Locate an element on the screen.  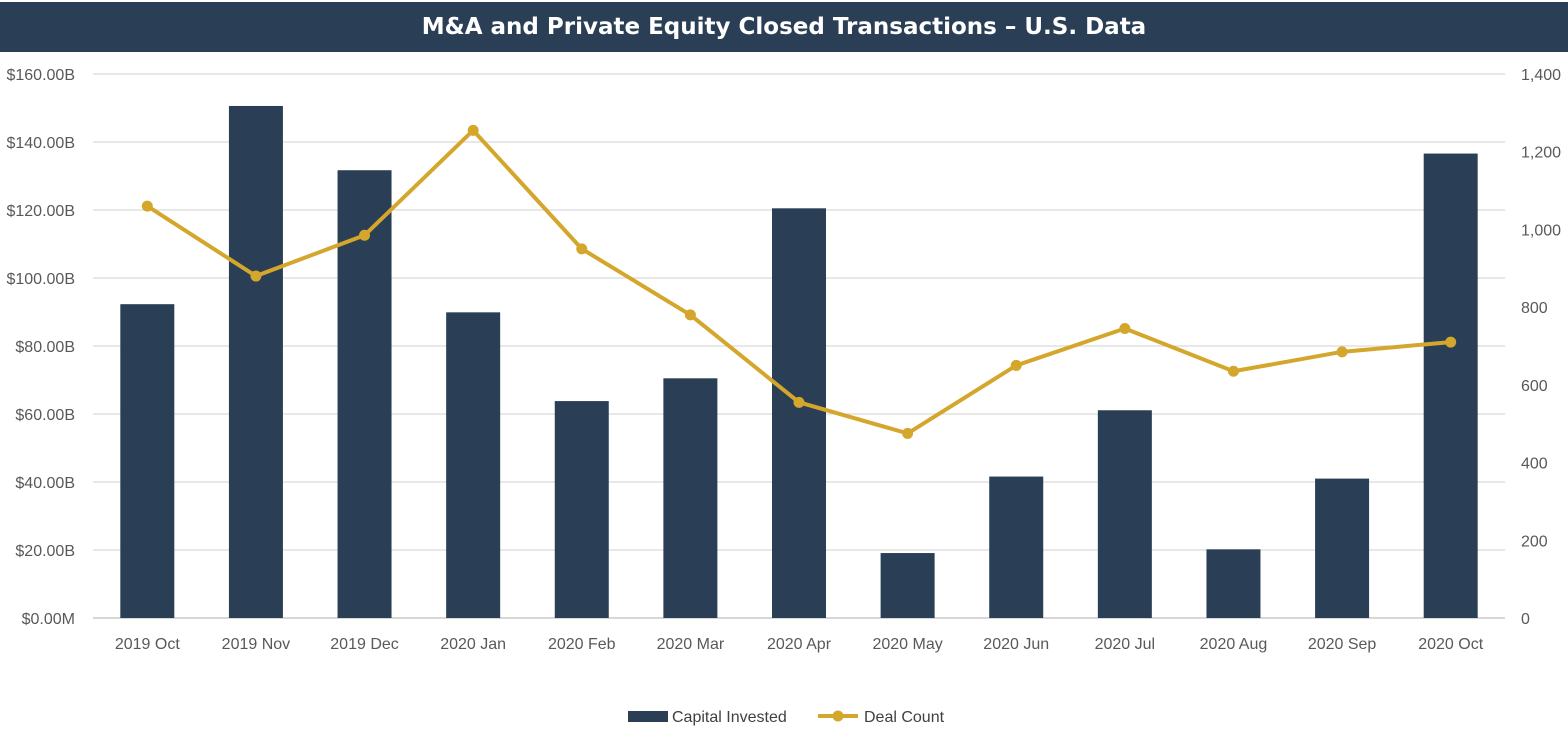
y-left-tick-label: $160.00B is located at coordinates (40, 75).